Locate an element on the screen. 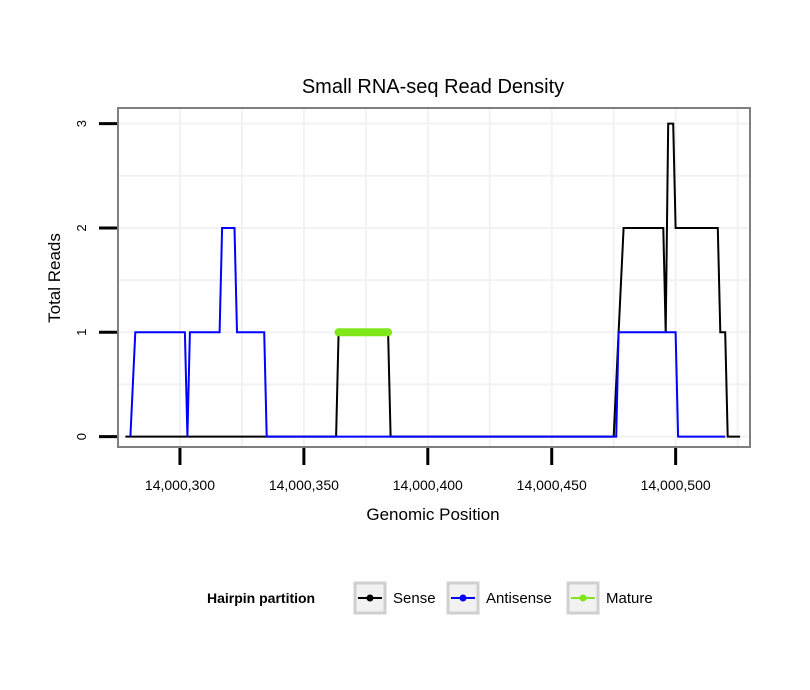 The width and height of the screenshot is (810, 690). legend-title: Hairpin partition is located at coordinates (261, 598).